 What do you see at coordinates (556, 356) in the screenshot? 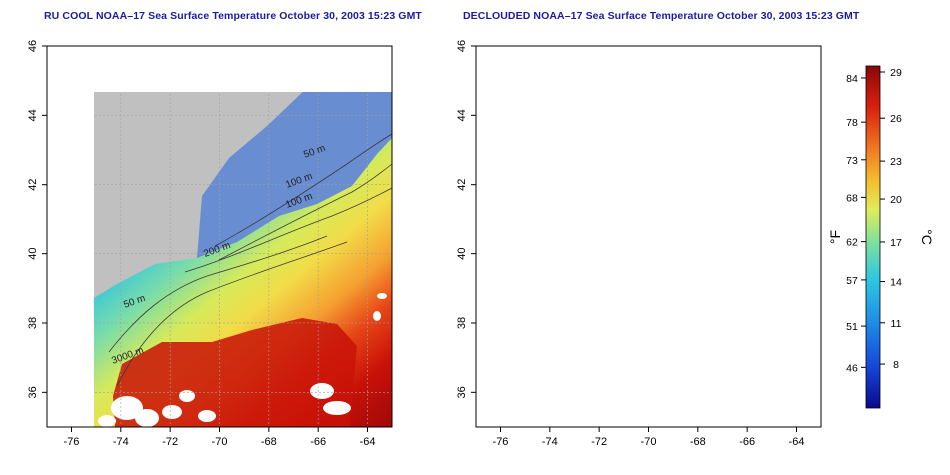
I see `contour-label: 3000 m` at bounding box center [556, 356].